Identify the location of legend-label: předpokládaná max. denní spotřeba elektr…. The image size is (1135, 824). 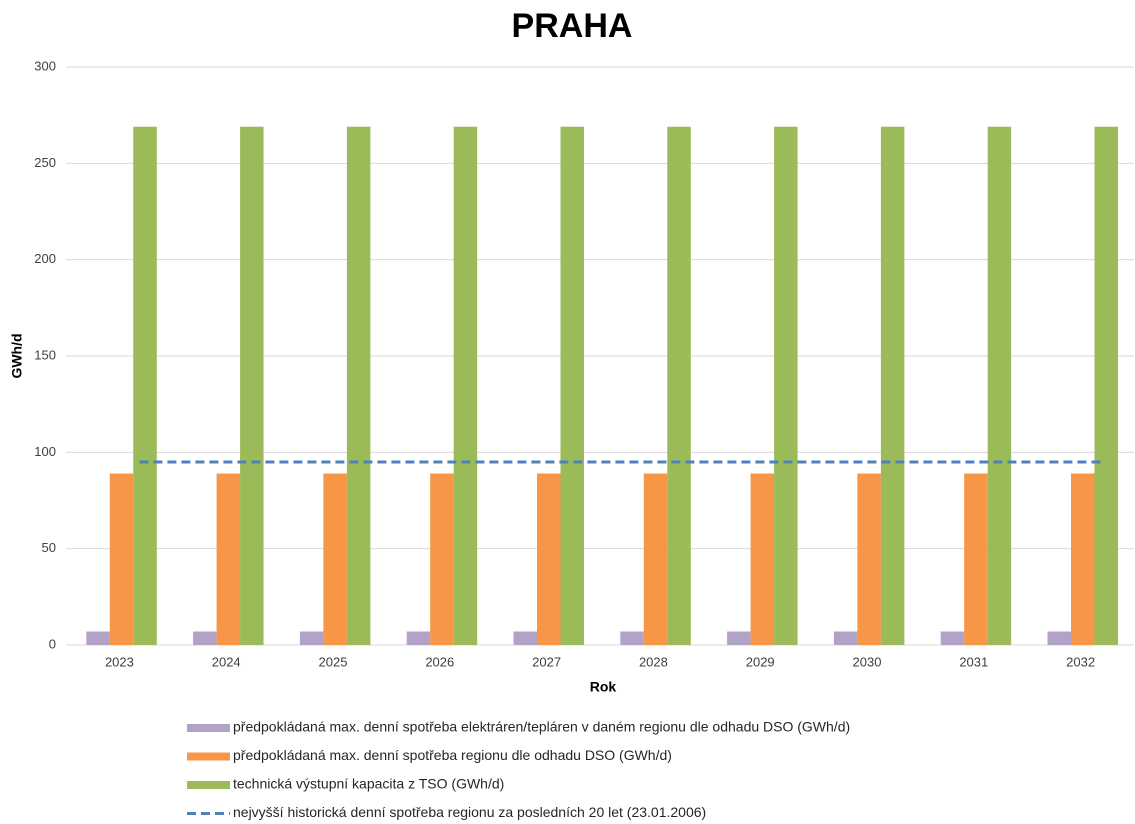
(541, 727).